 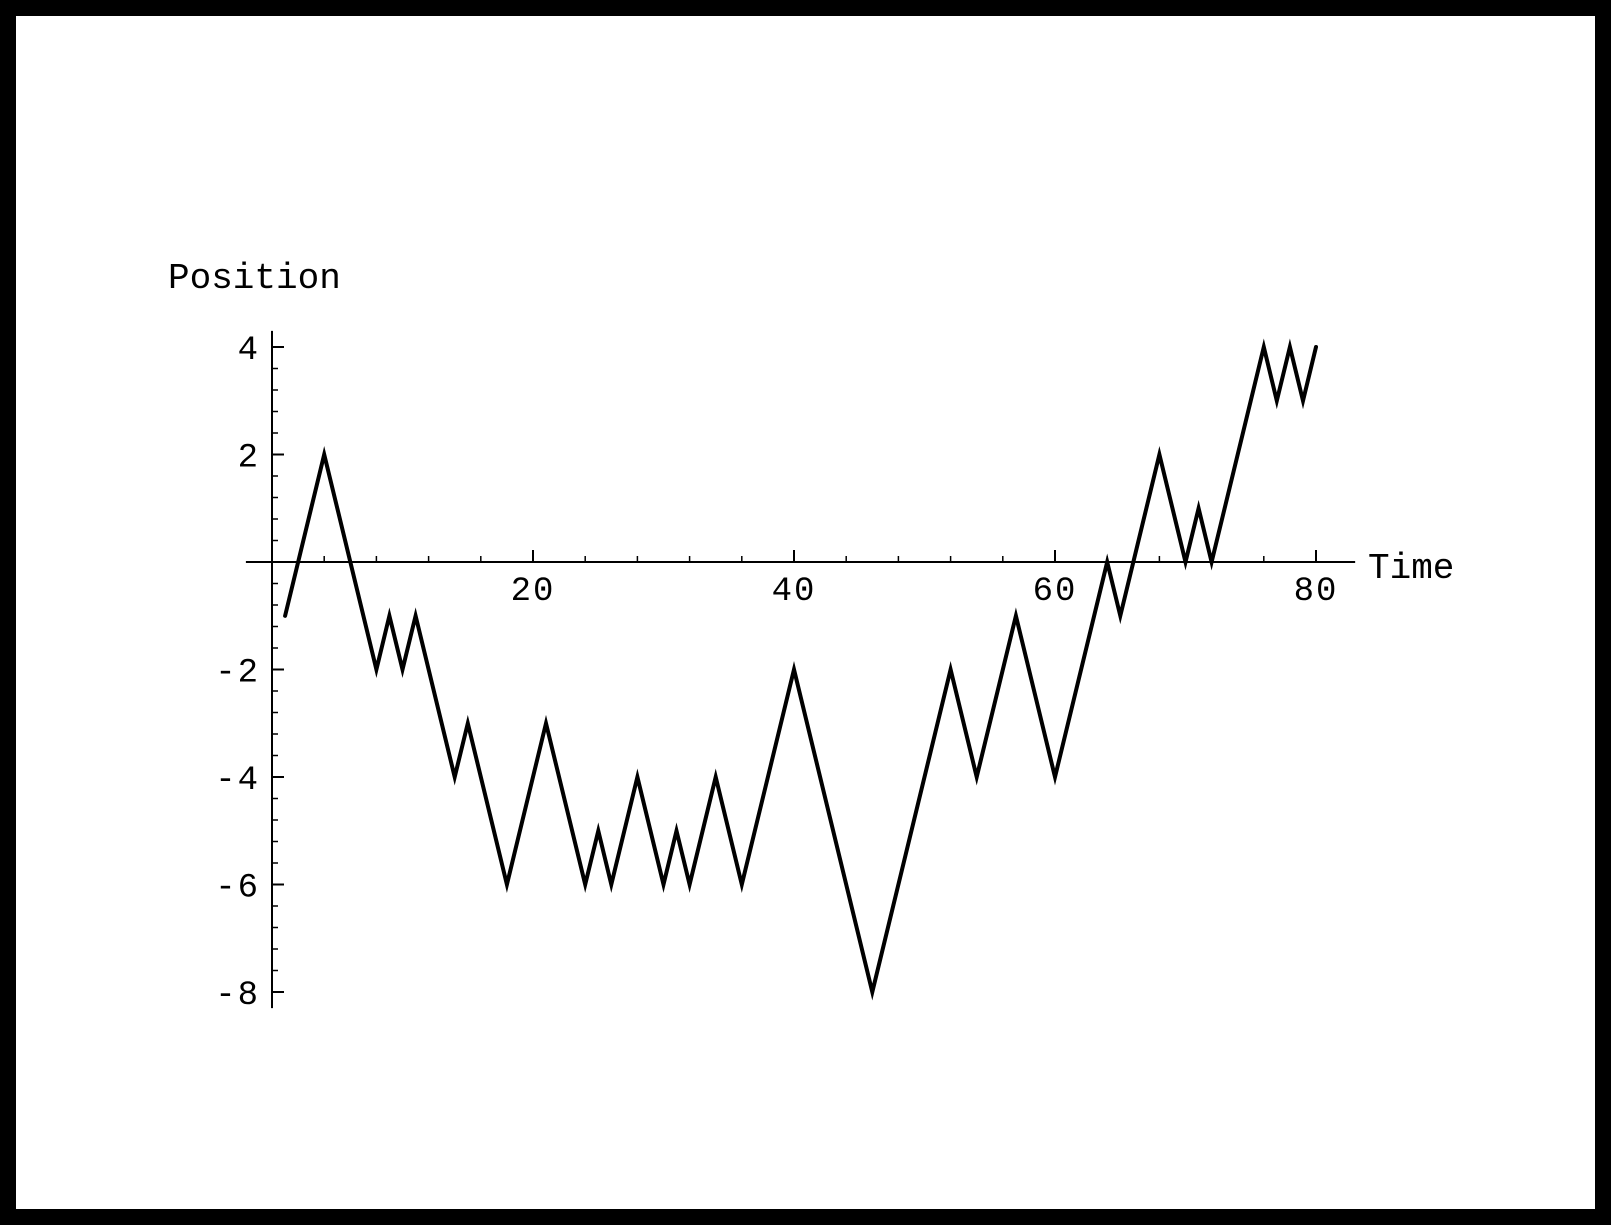 What do you see at coordinates (533, 592) in the screenshot?
I see `x-tick-label: 20` at bounding box center [533, 592].